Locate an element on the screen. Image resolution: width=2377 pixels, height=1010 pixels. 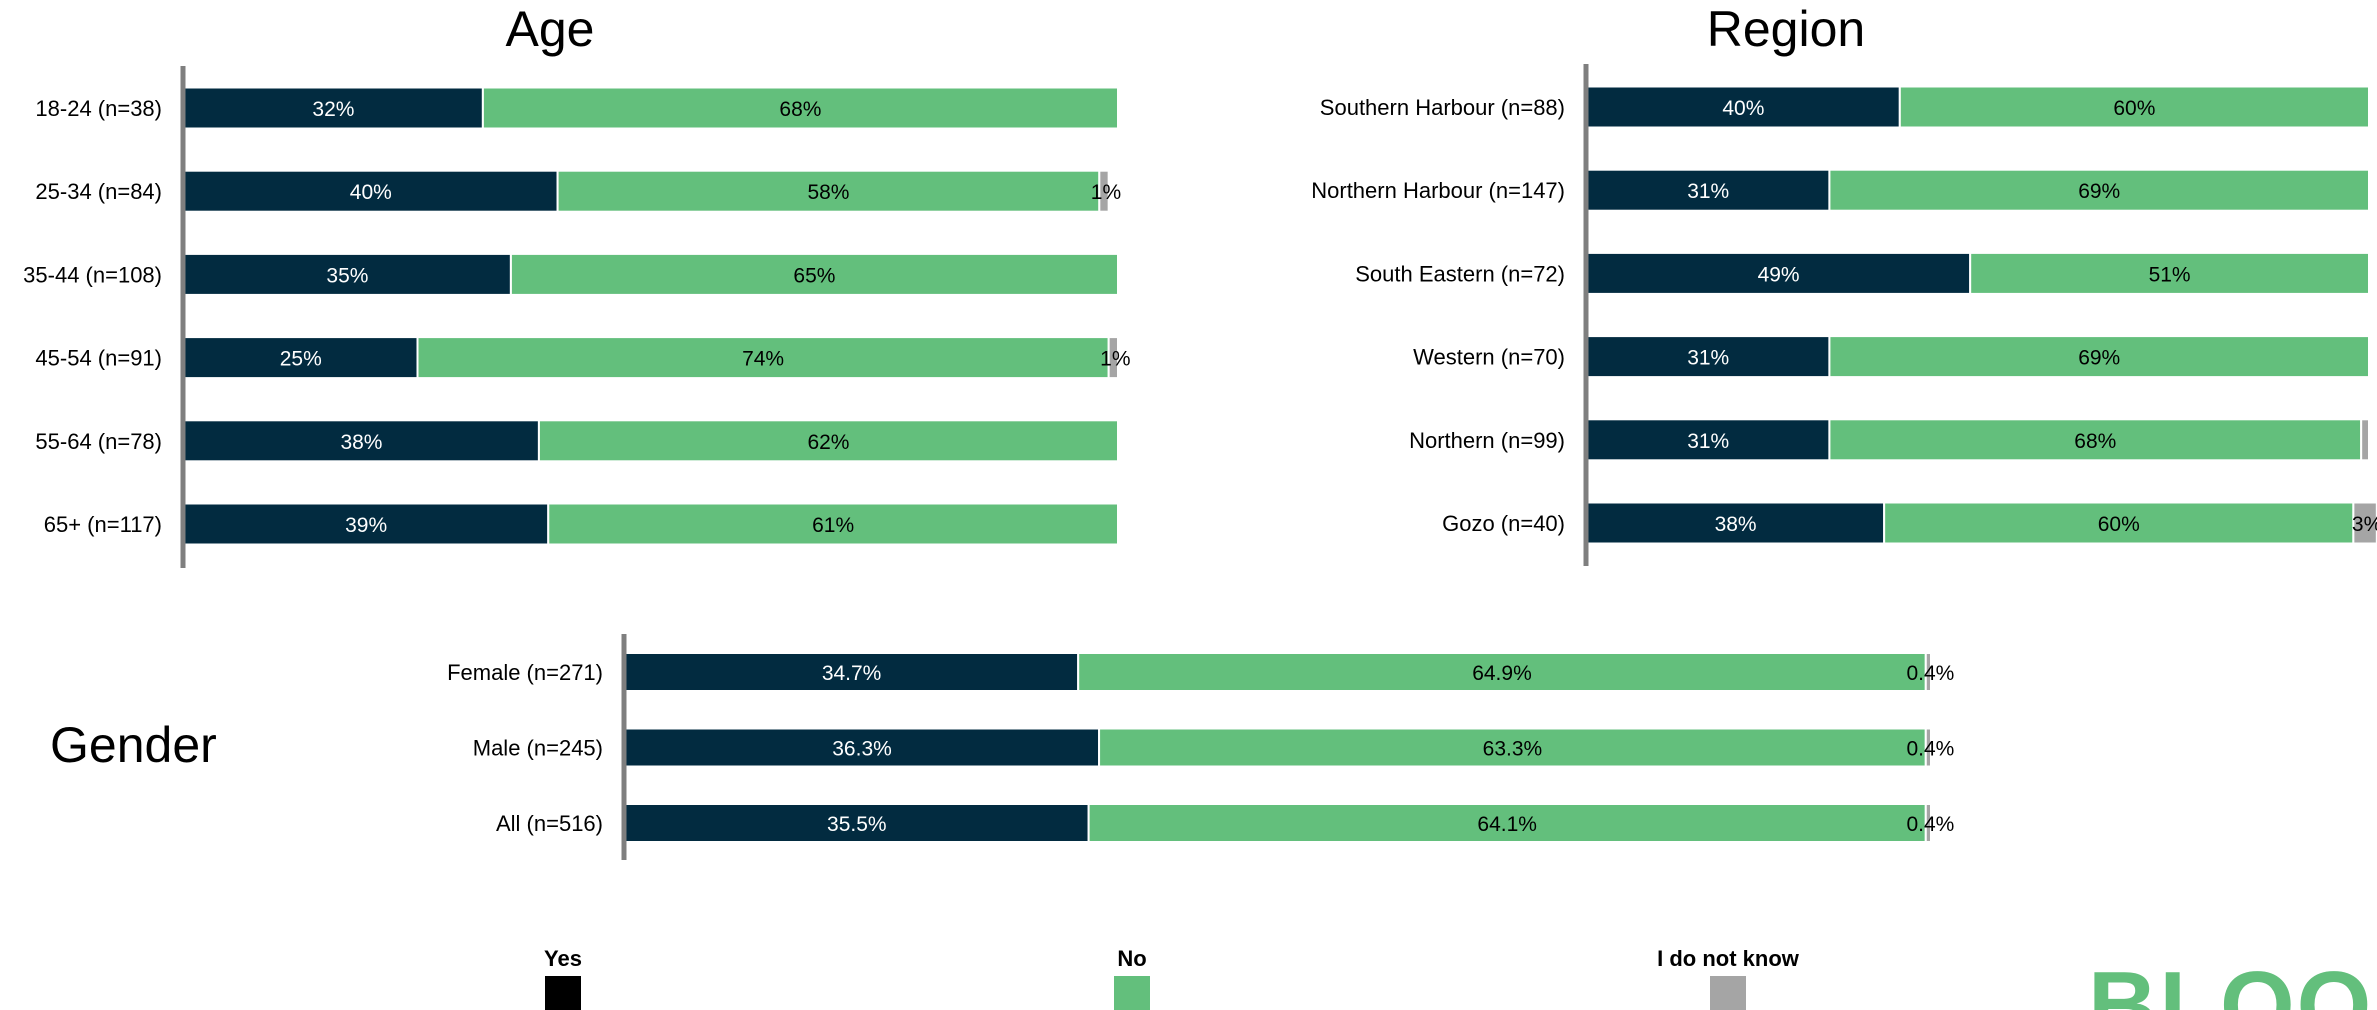
data-label-no: 74% is located at coordinates (763, 359).